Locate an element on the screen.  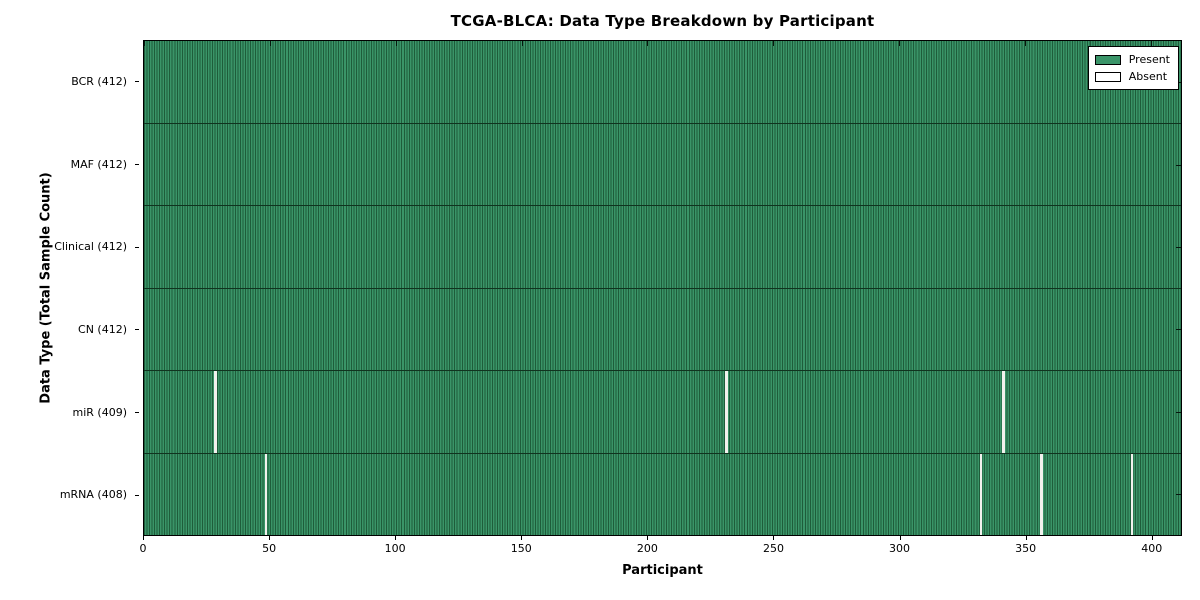
y-tick-cell: CN (412) is located at coordinates (69, 329).